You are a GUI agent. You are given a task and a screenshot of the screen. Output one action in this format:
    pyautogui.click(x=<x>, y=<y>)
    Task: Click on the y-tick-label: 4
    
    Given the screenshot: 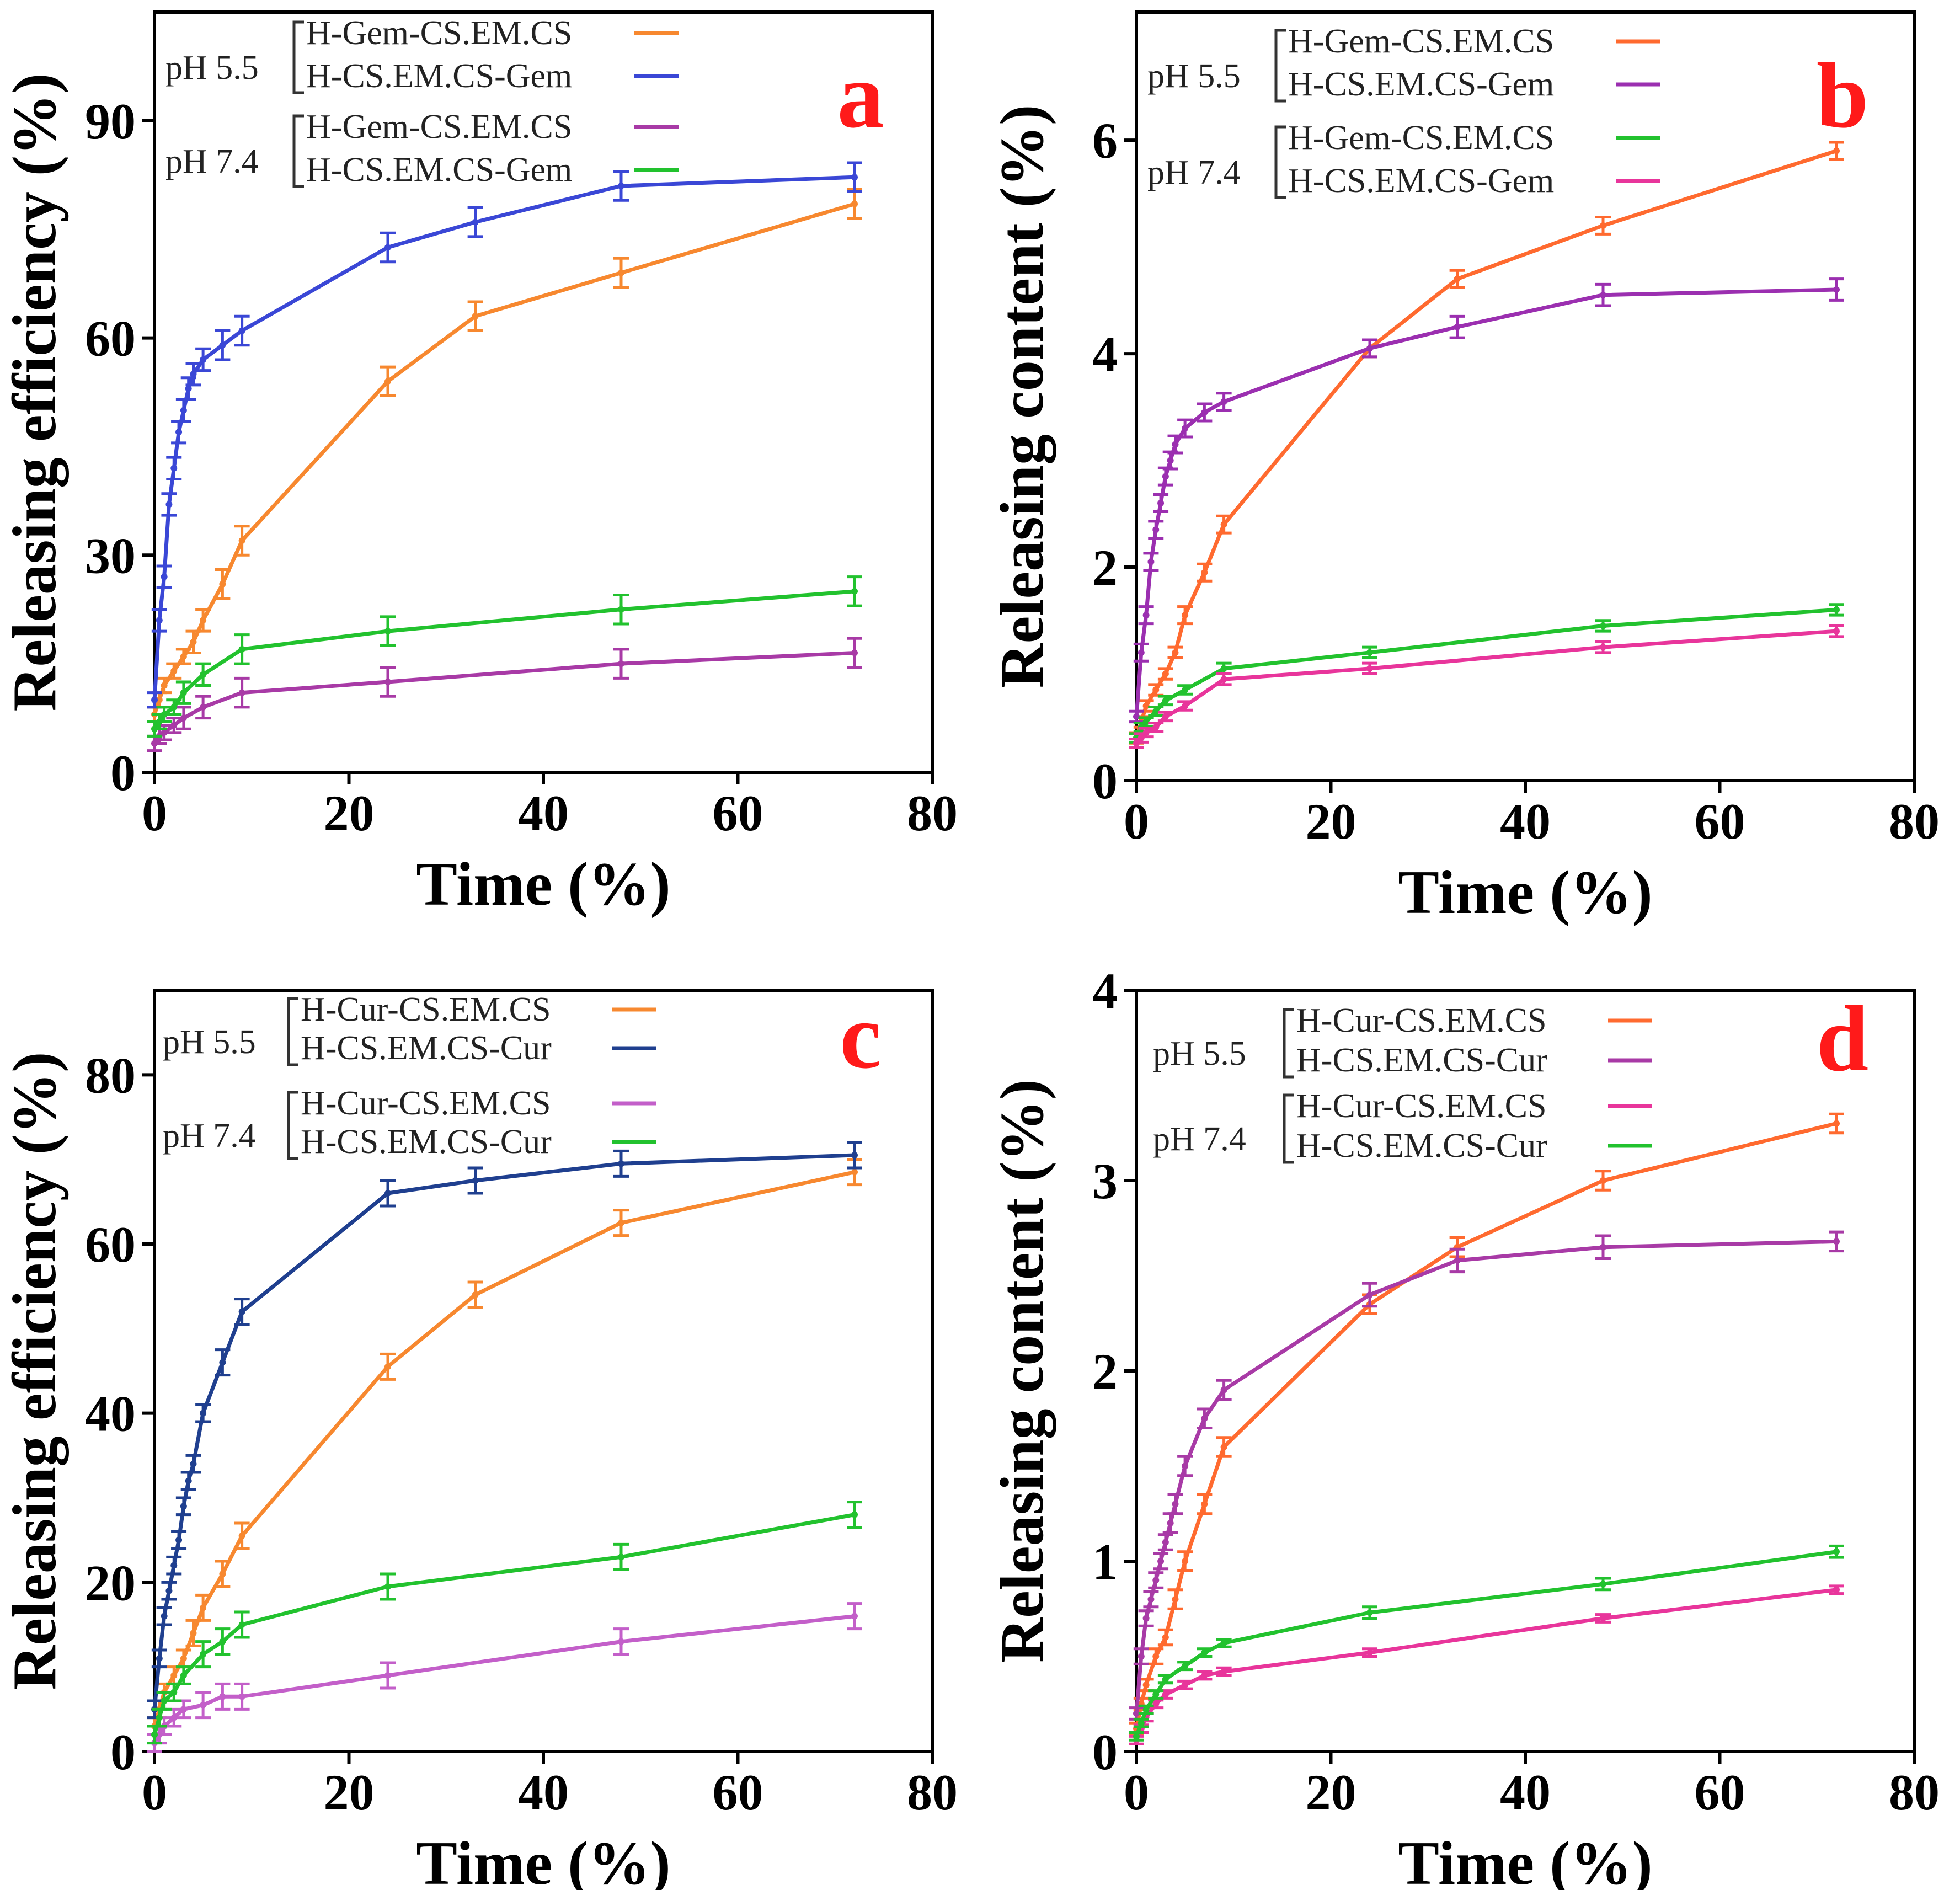 What is the action you would take?
    pyautogui.click(x=1105, y=991)
    